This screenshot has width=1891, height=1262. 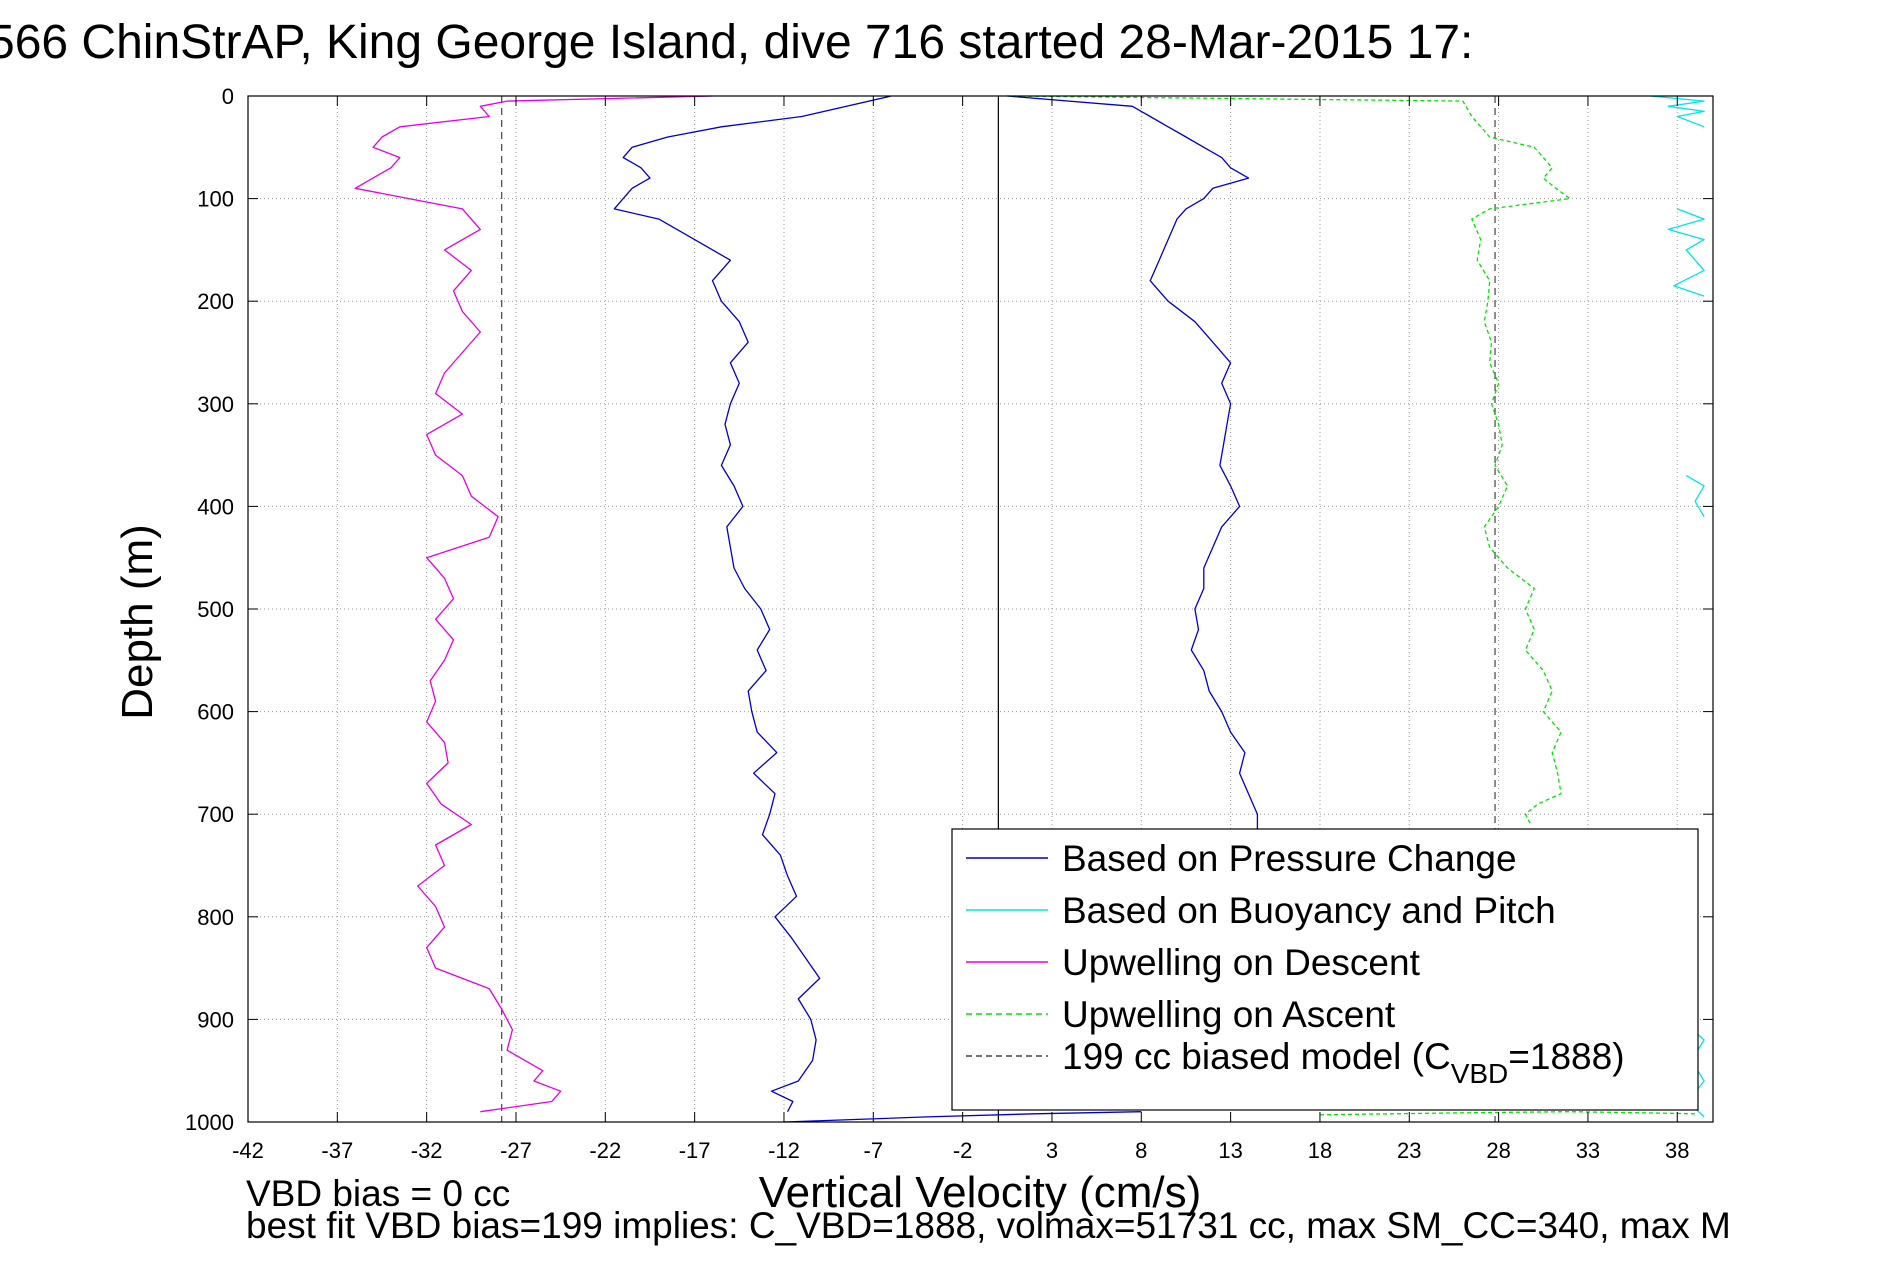 What do you see at coordinates (1409, 1150) in the screenshot?
I see `x-tick-label: 23` at bounding box center [1409, 1150].